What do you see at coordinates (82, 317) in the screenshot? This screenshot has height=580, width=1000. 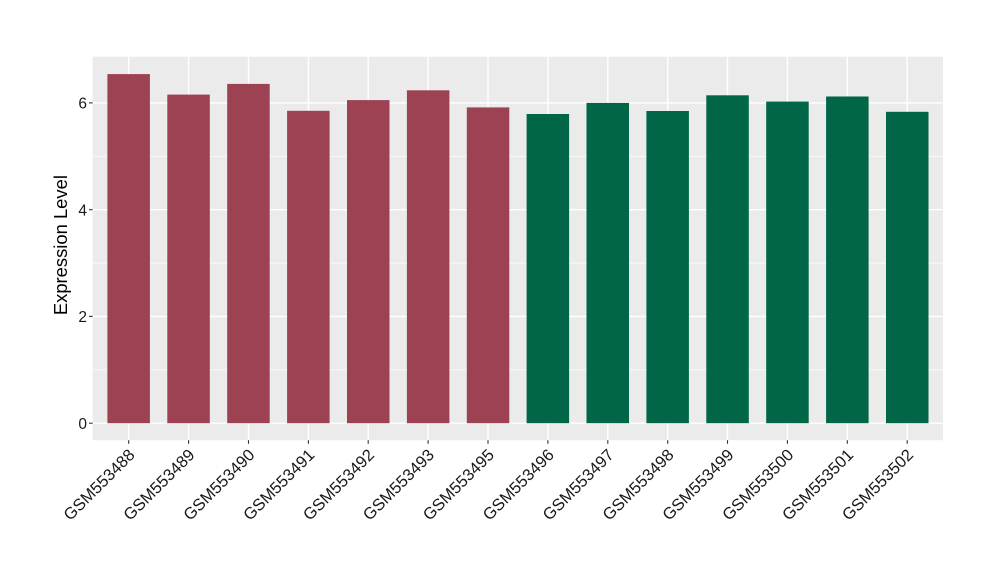 I see `svg-text: 2` at bounding box center [82, 317].